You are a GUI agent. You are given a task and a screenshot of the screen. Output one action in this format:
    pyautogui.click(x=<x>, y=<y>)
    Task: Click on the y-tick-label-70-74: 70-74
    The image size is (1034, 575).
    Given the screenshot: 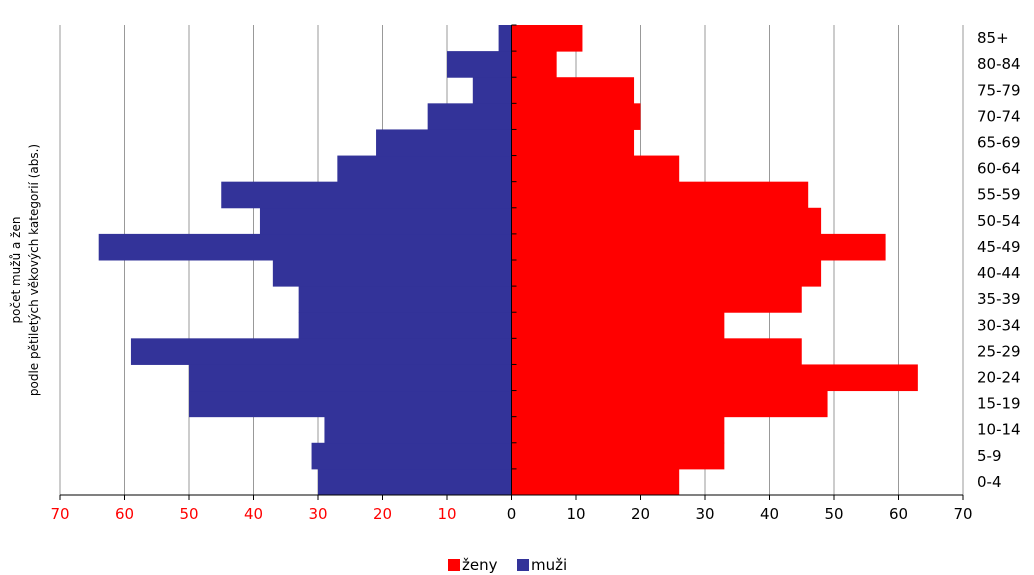 What is the action you would take?
    pyautogui.click(x=999, y=116)
    